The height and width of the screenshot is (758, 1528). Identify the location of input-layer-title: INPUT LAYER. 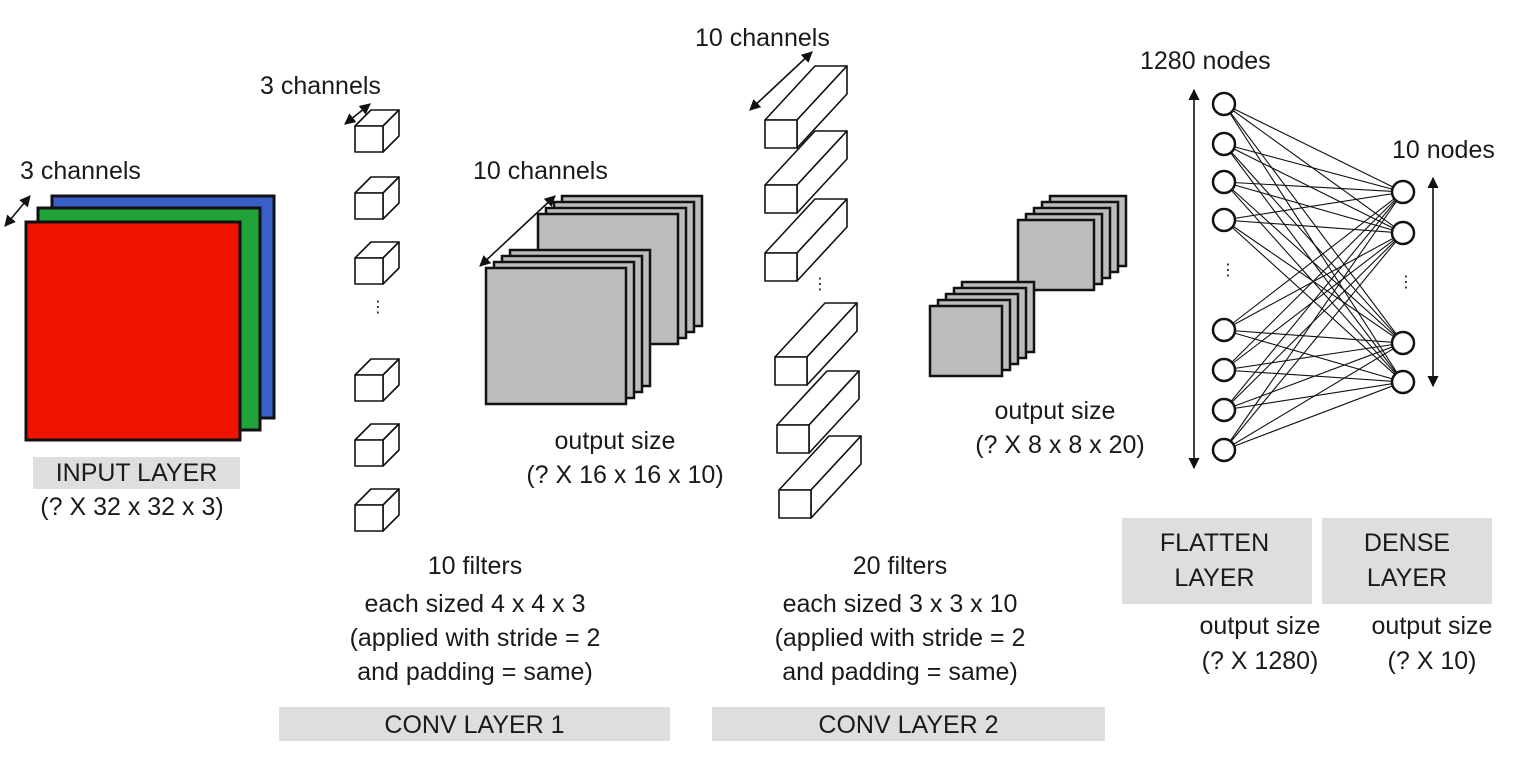
(136, 473).